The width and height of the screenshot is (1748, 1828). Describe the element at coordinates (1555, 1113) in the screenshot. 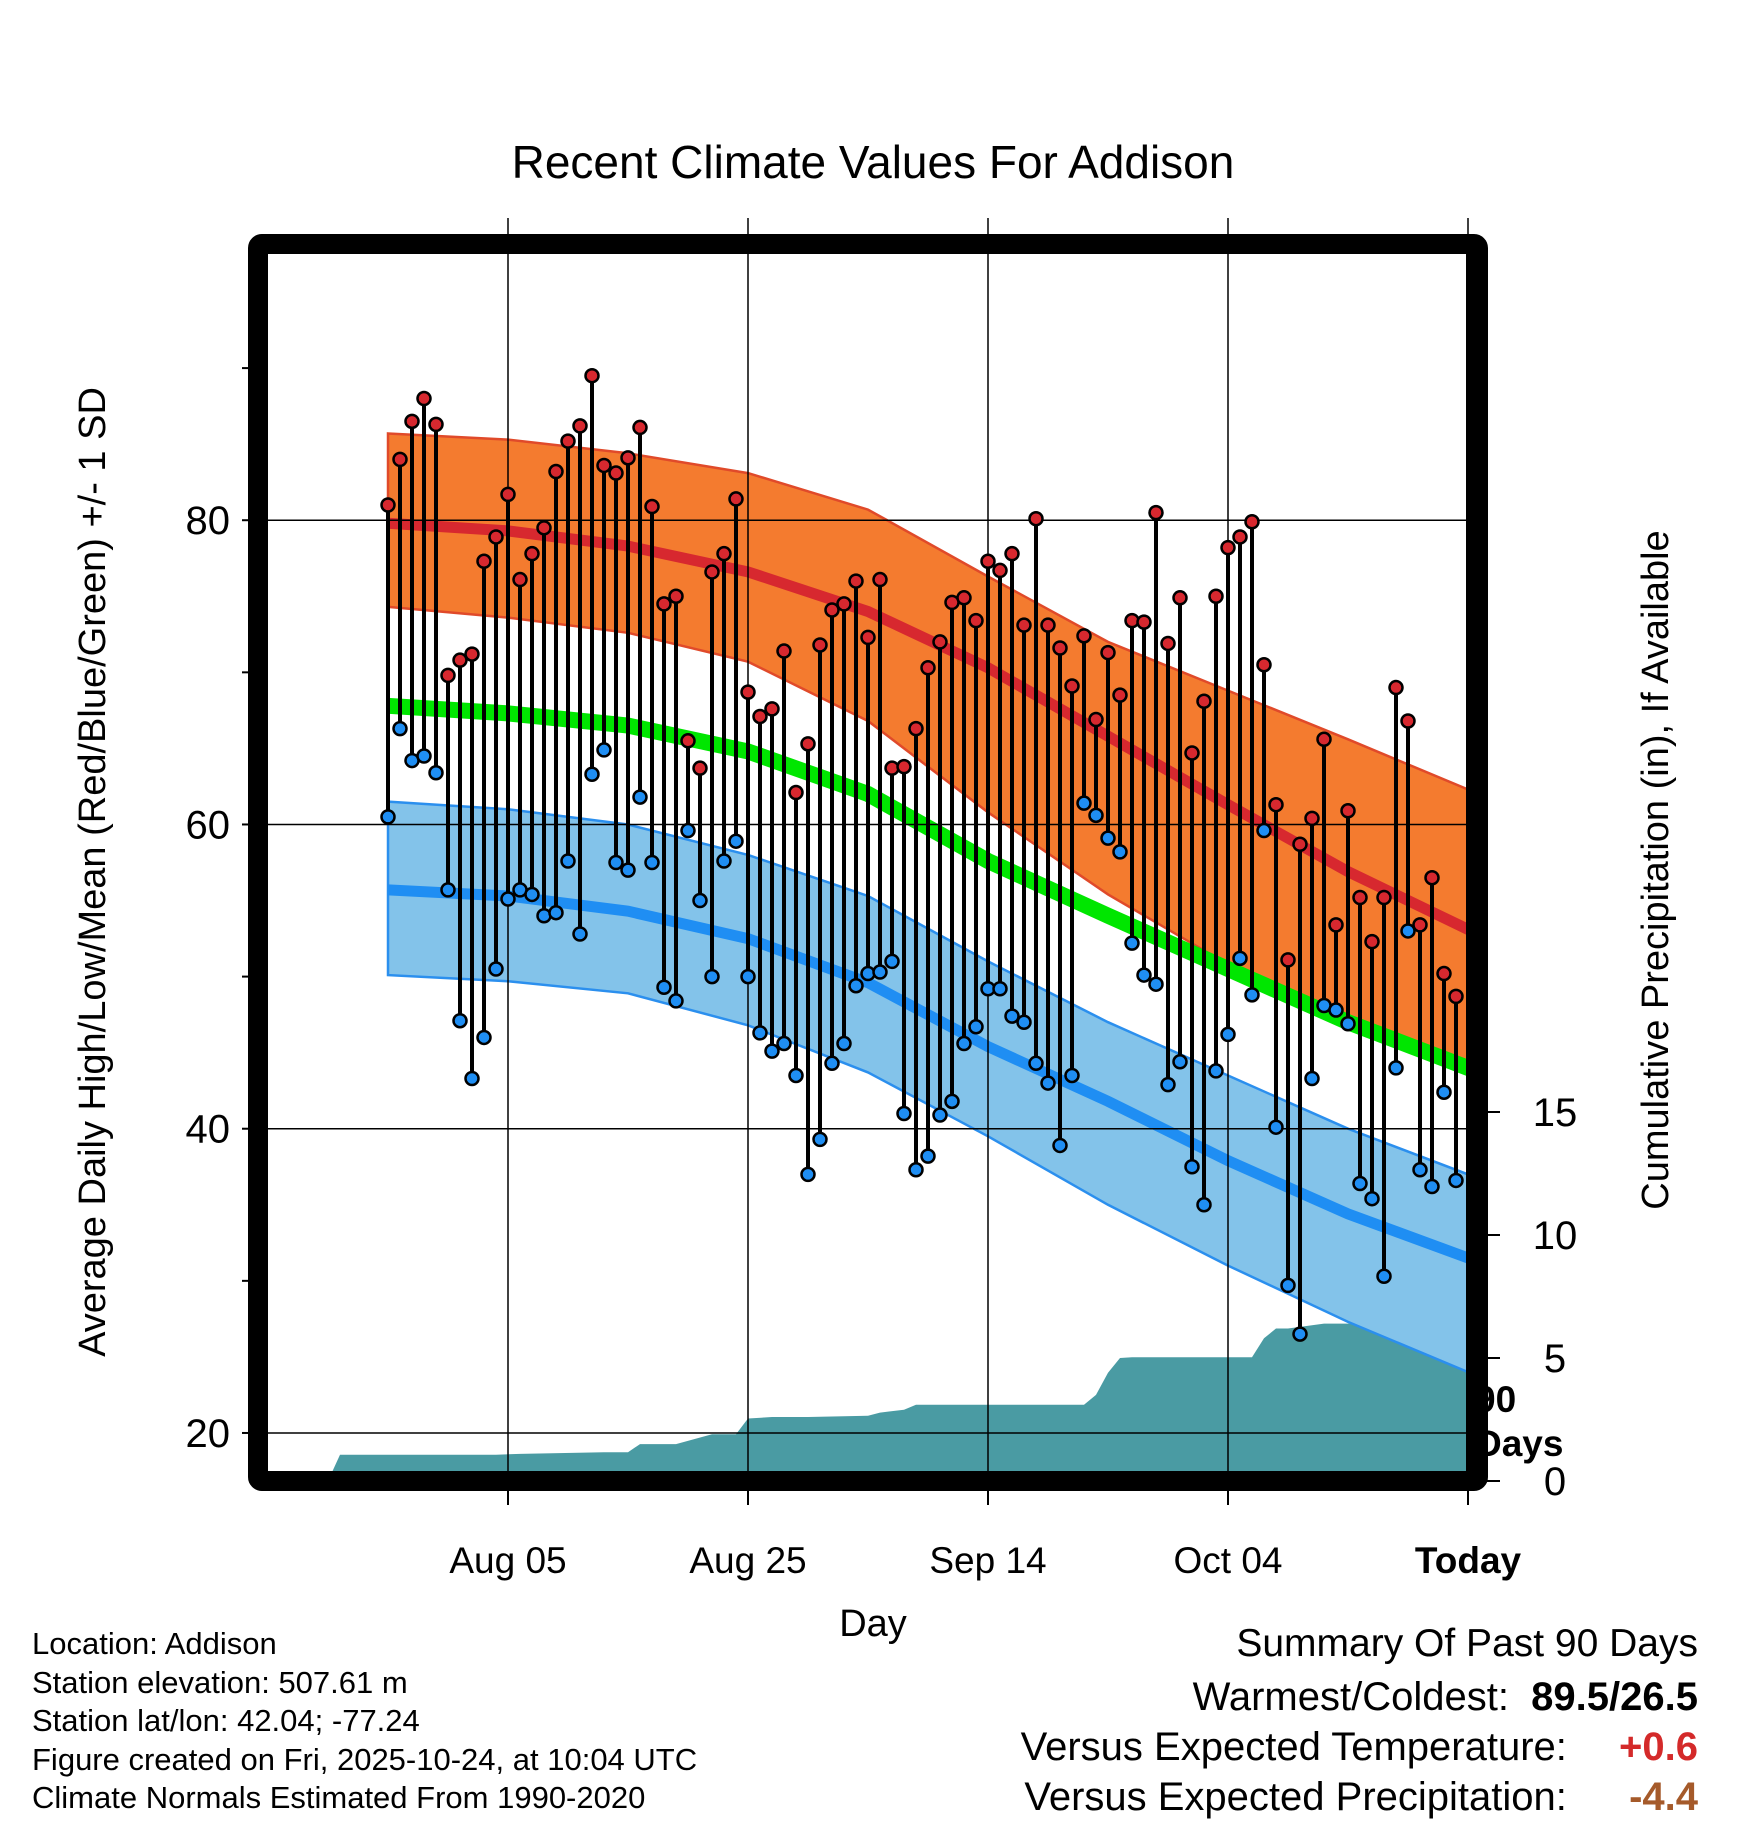

I see `y2-tick-label: 15` at that location.